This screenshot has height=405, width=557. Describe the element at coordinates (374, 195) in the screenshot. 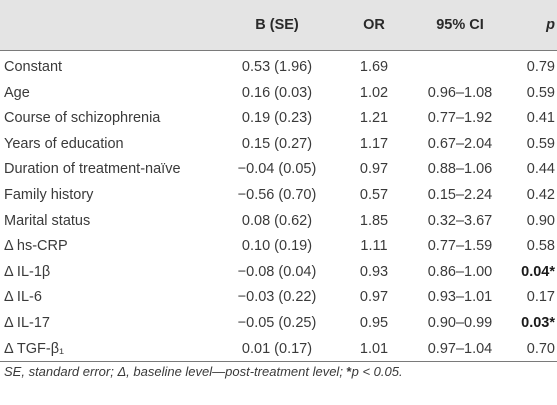

I see `or-cell: 0.57` at that location.